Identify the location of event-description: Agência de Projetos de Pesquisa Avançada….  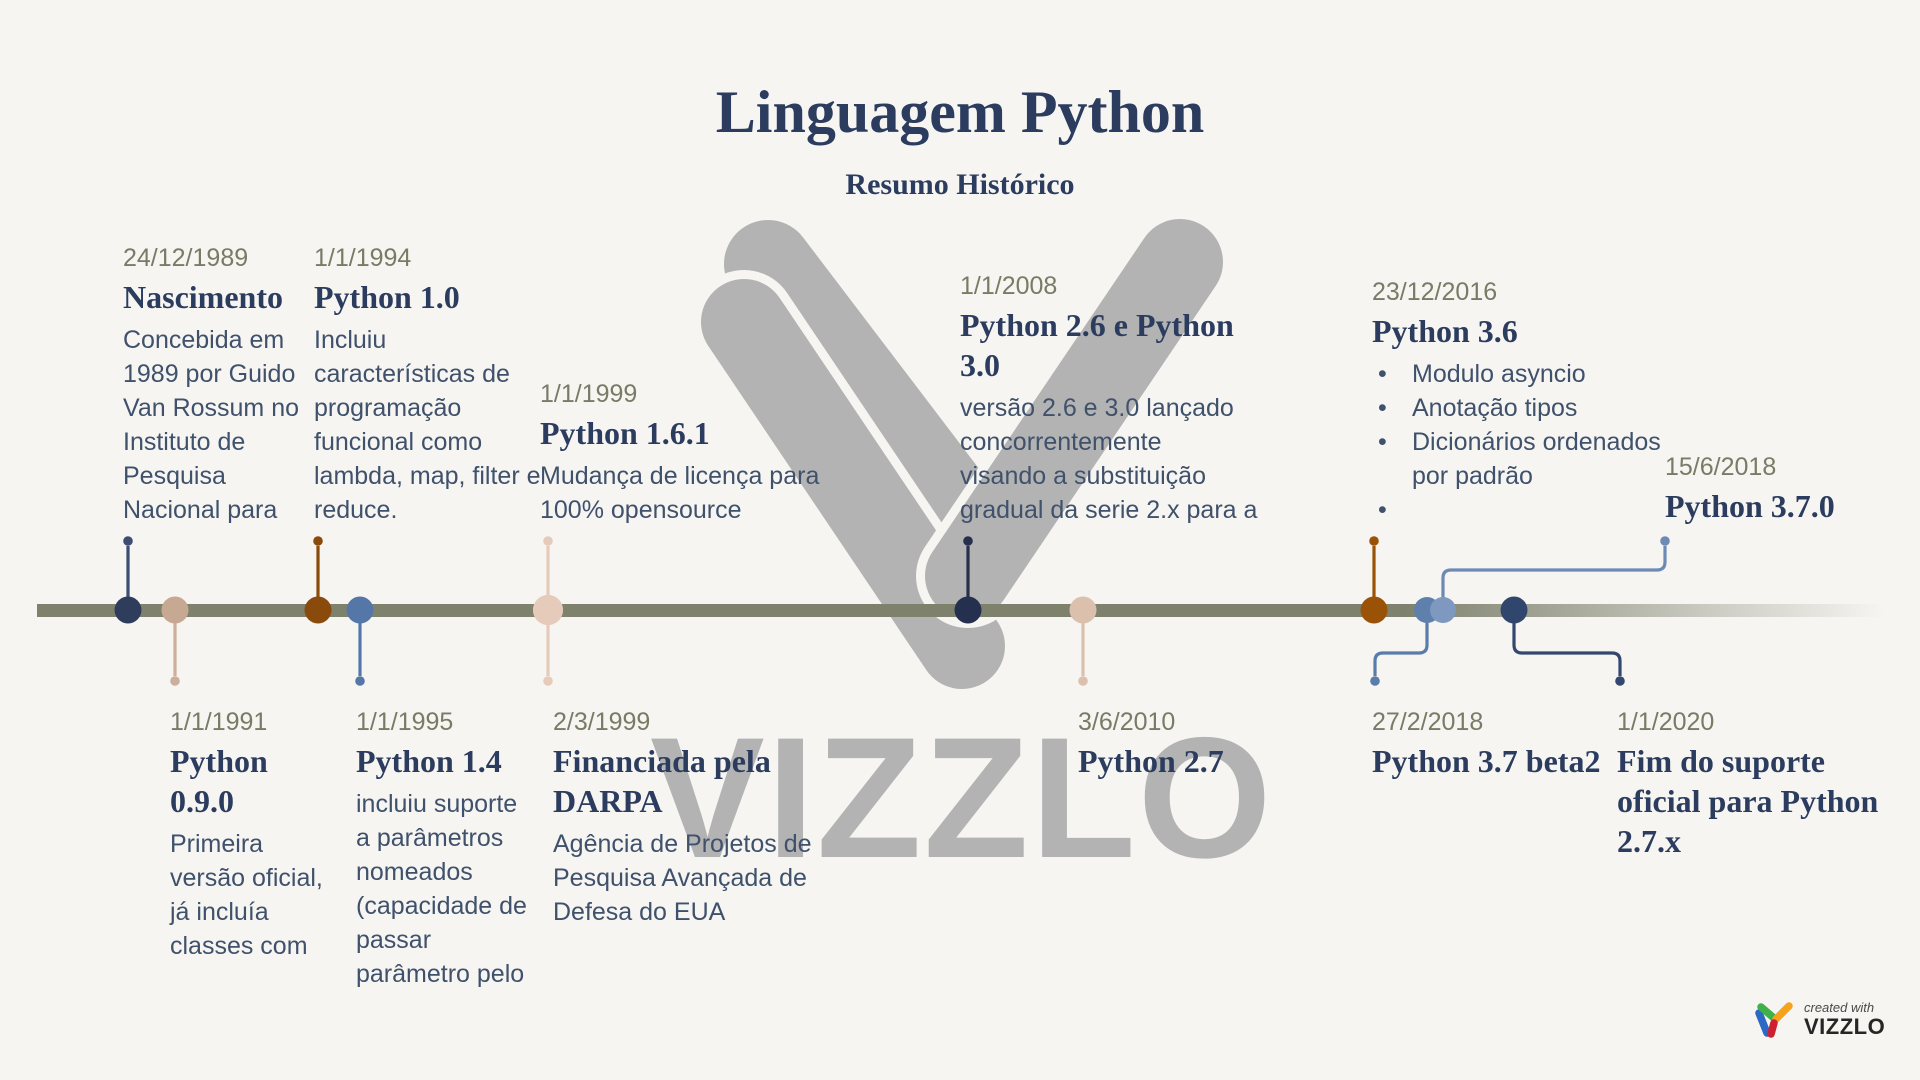
(682, 878).